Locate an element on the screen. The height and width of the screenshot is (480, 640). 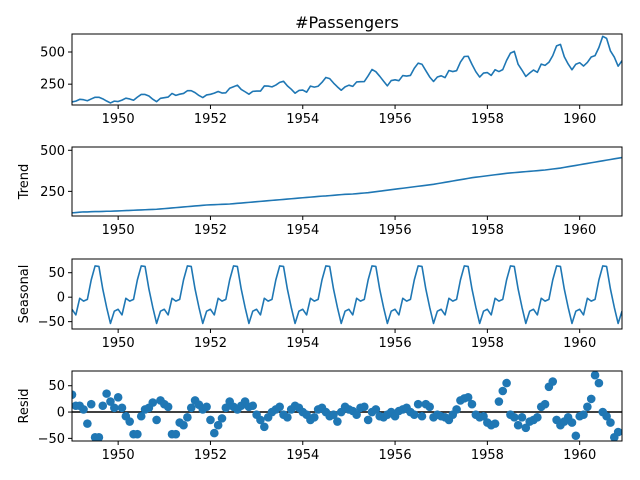
resid-y-tick-label: −50 is located at coordinates (51, 439).